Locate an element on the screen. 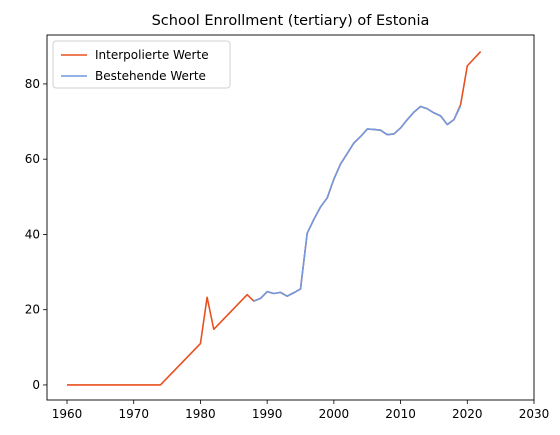  y-tick-label: 60 is located at coordinates (32, 159).